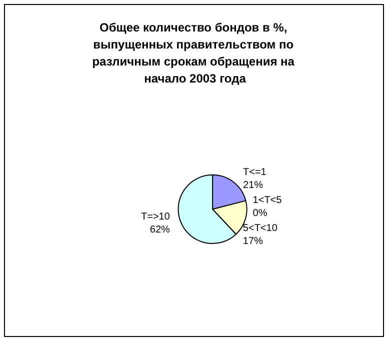 Image resolution: width=390 pixels, height=343 pixels. Describe the element at coordinates (255, 172) in the screenshot. I see `slice-label: T<=1` at that location.